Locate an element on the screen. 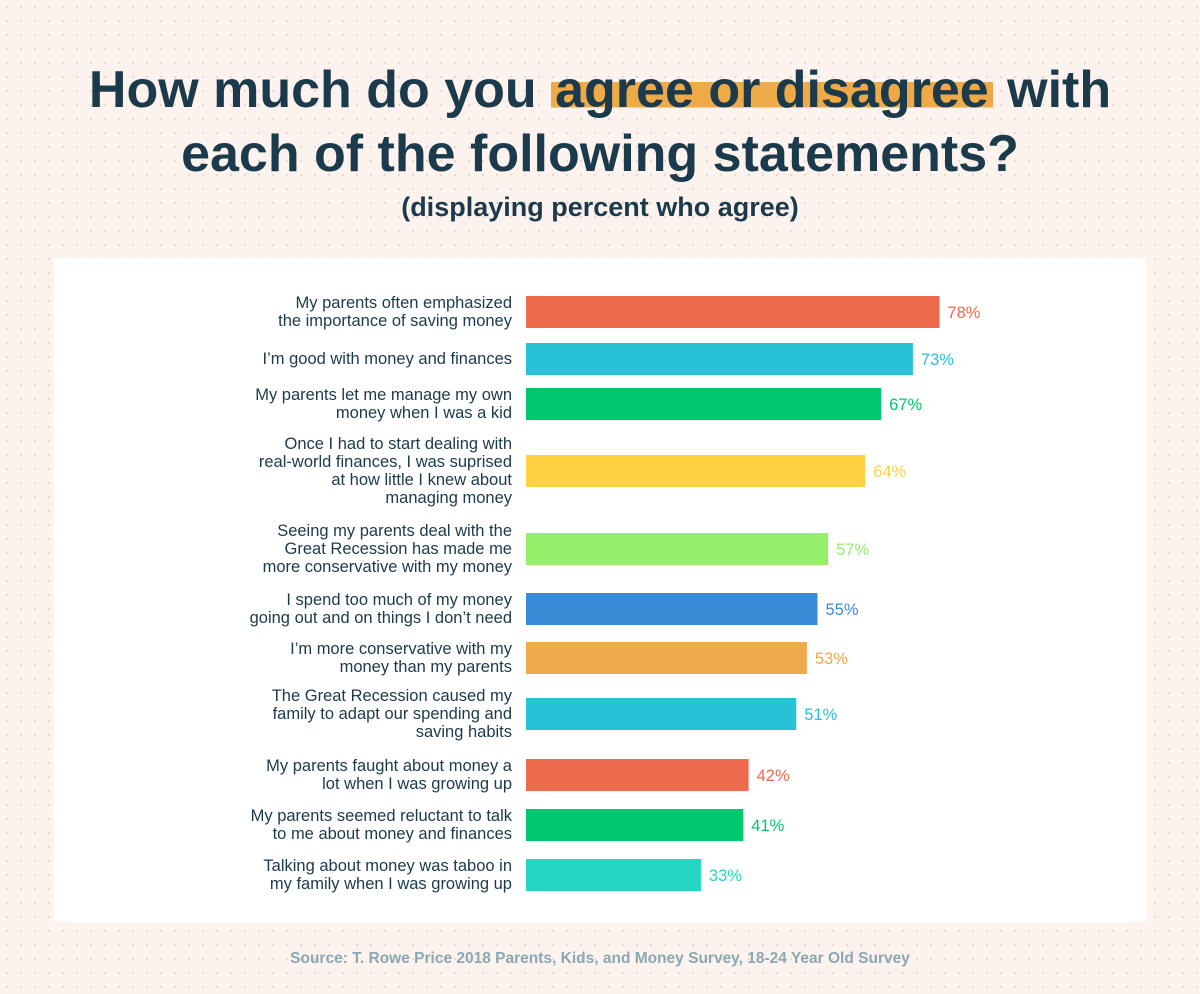 Image resolution: width=1200 pixels, height=994 pixels. value-label-1: 78% is located at coordinates (963, 313).